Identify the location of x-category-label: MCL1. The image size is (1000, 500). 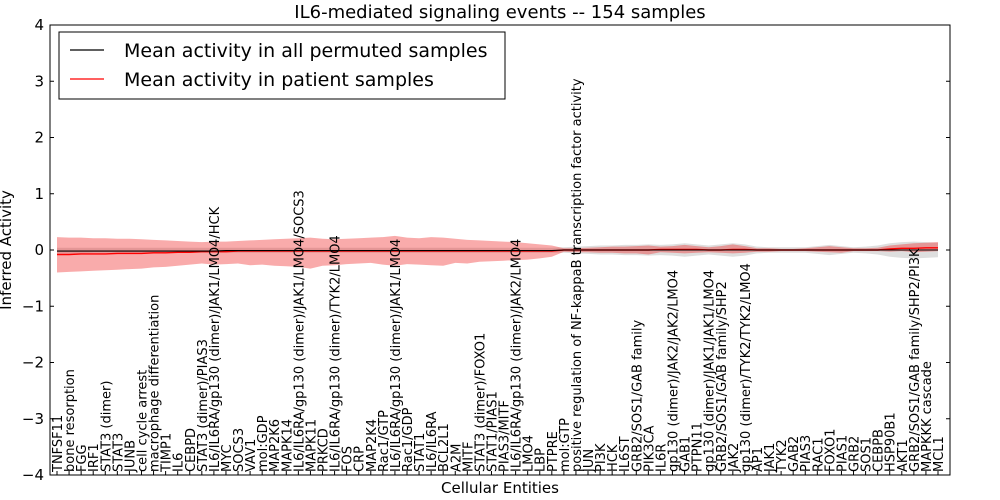
(939, 454).